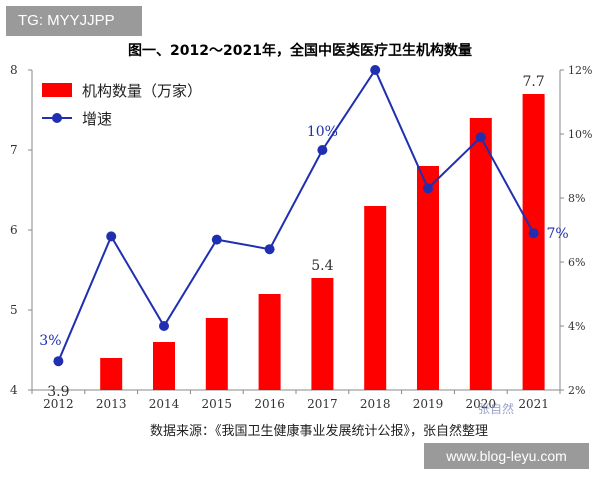 Image resolution: width=600 pixels, height=480 pixels. Describe the element at coordinates (57, 118) in the screenshot. I see `legend-line-marker` at that location.